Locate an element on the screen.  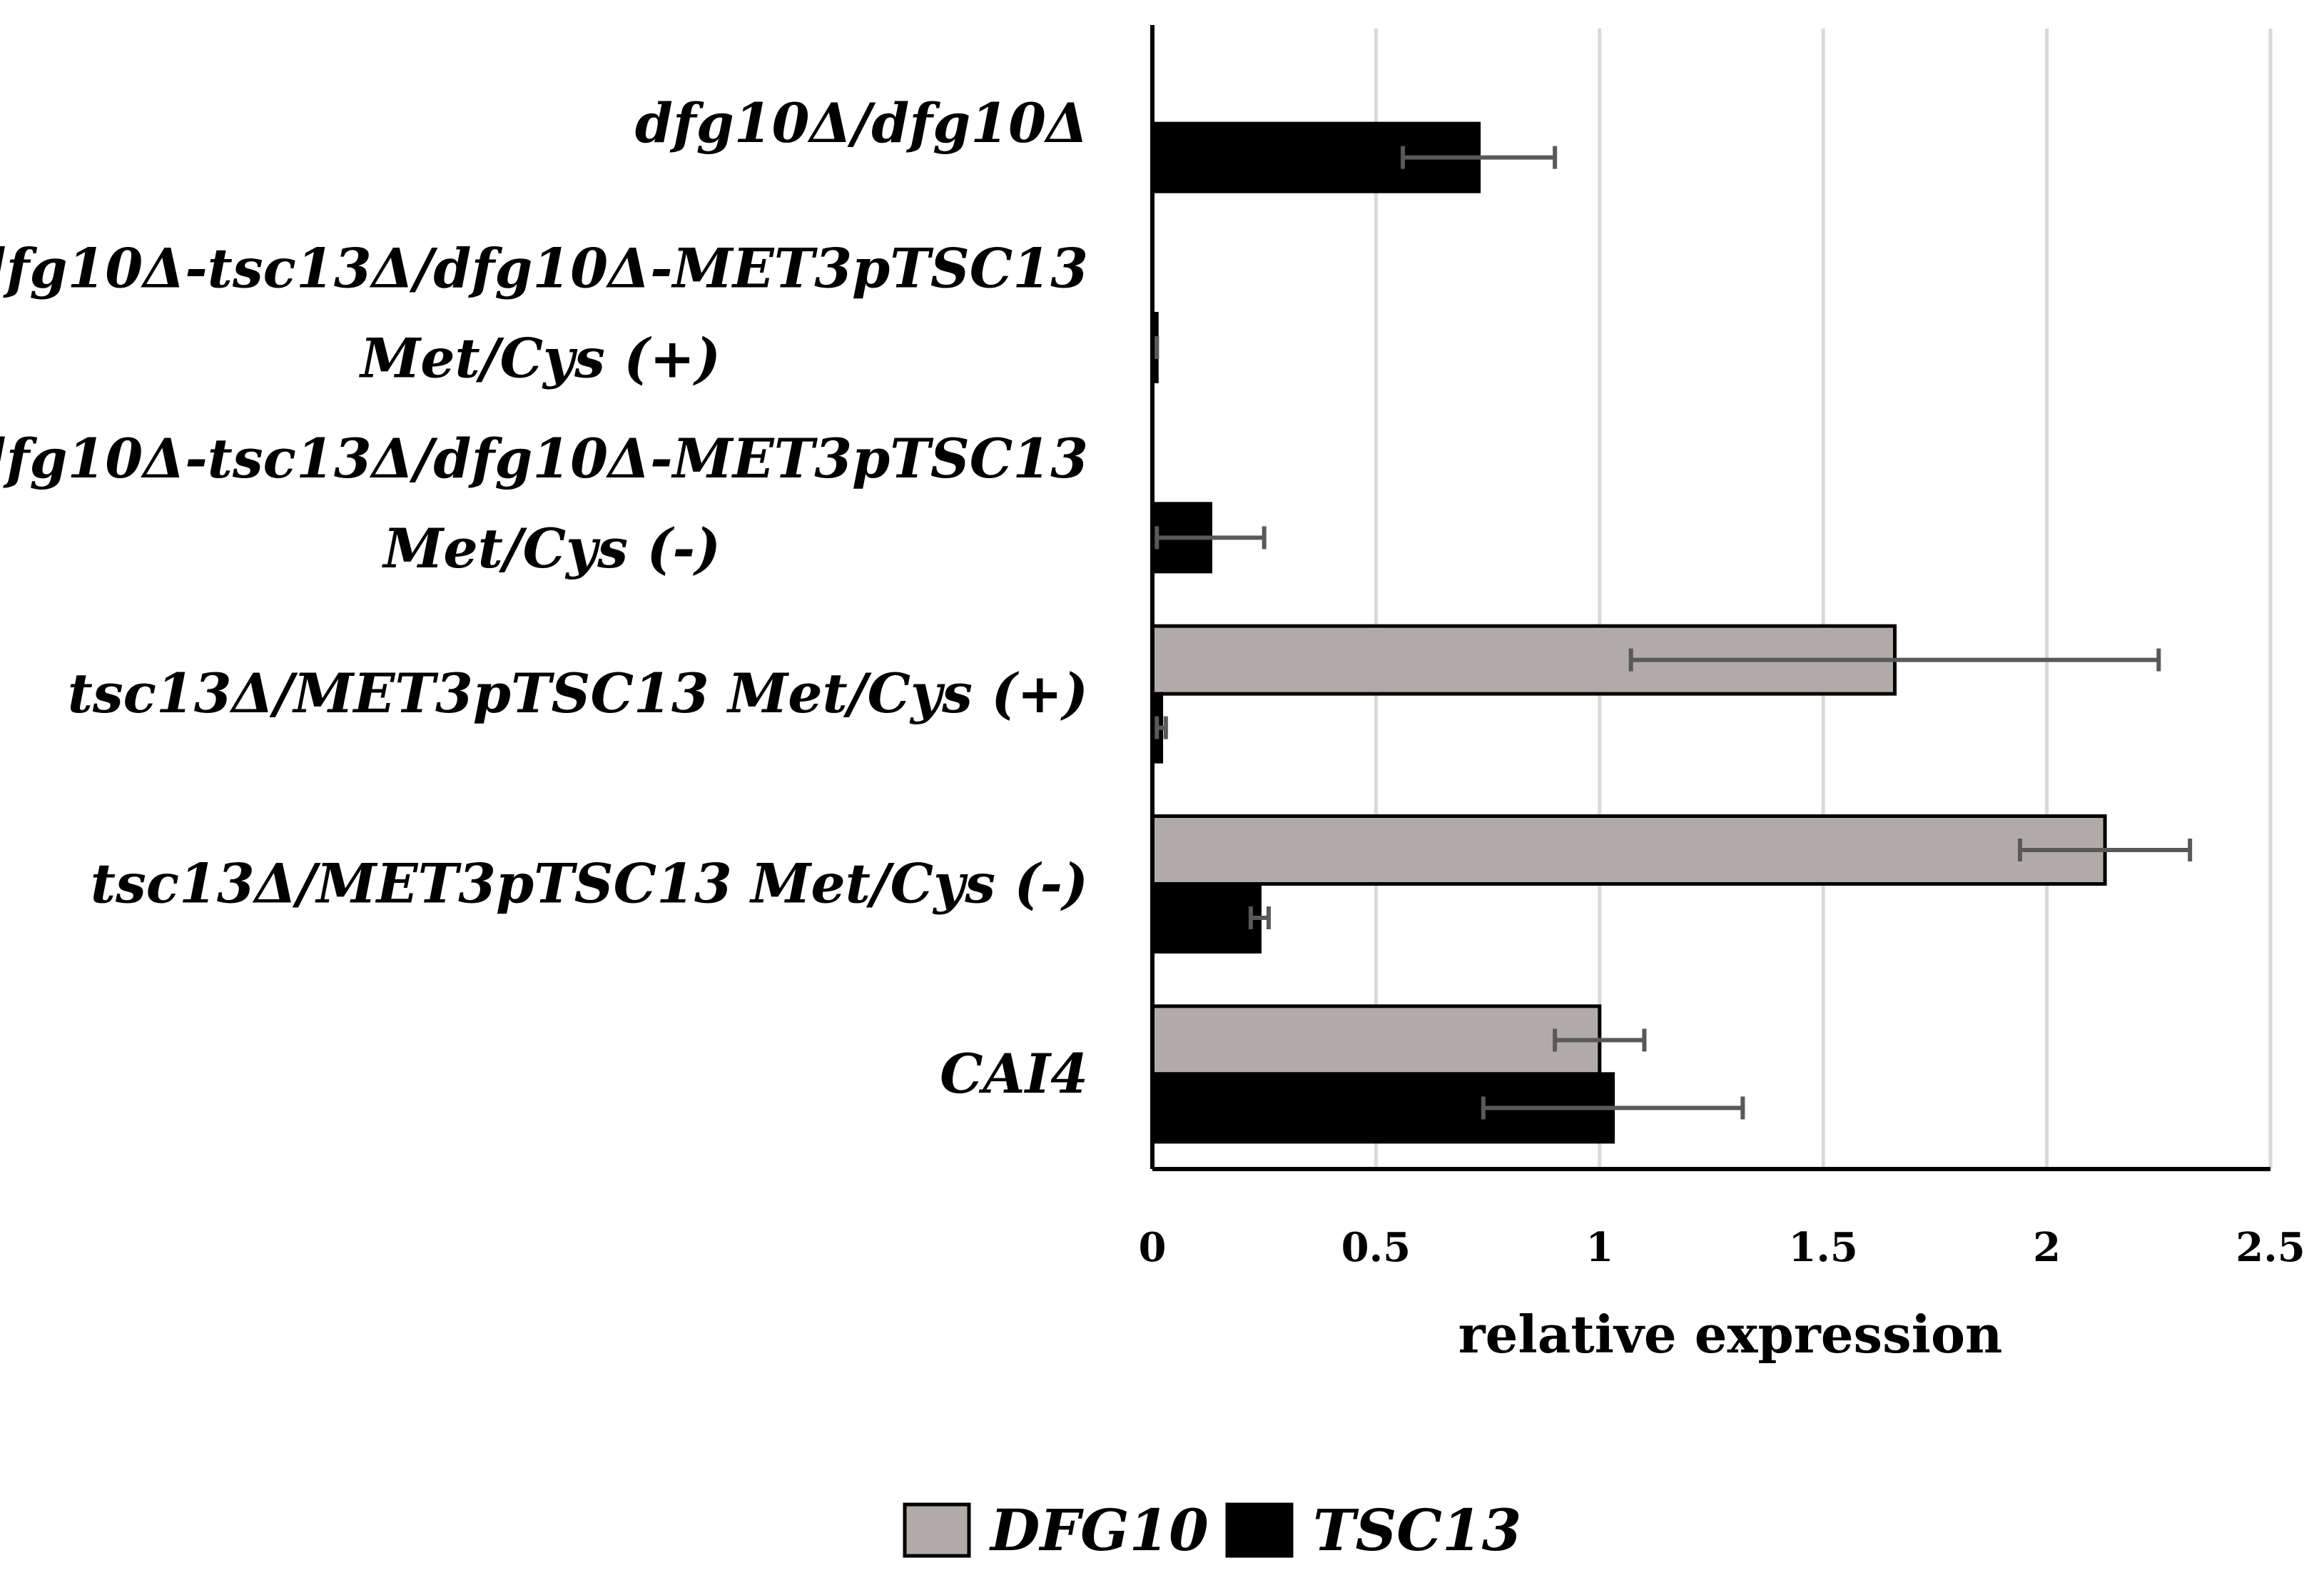
category-label-1-line-0: dfg10Δ-tsc13Δ/dfg10Δ-MET3pTSC13 is located at coordinates (544, 268).